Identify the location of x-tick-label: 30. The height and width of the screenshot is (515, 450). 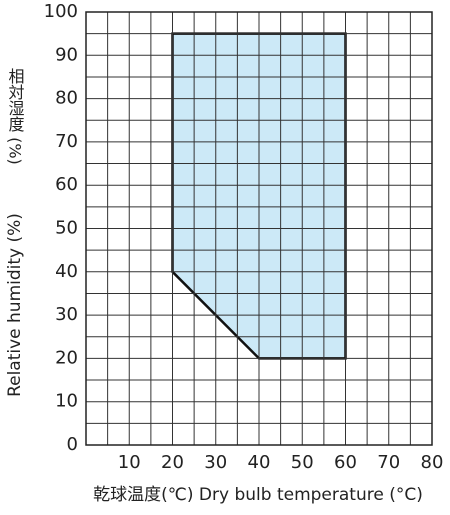
(215, 462).